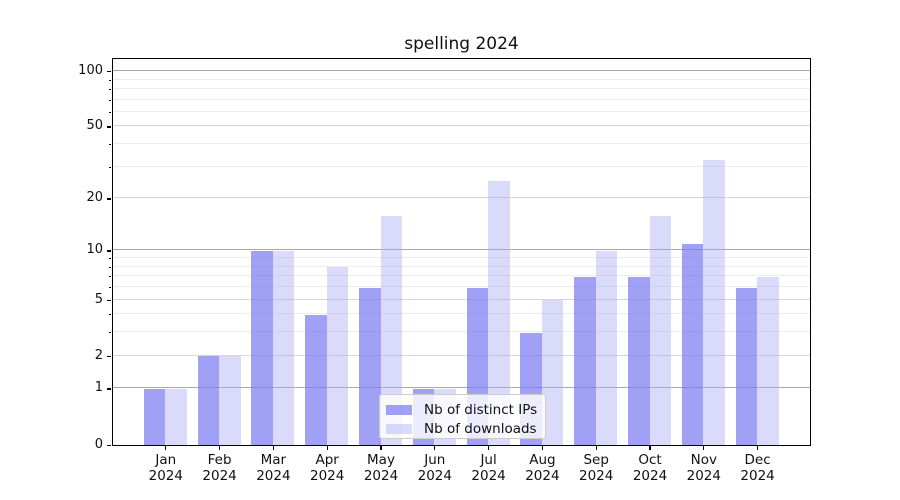 The image size is (900, 500). Describe the element at coordinates (399, 410) in the screenshot. I see `legend-swatch-distinct-ips` at that location.